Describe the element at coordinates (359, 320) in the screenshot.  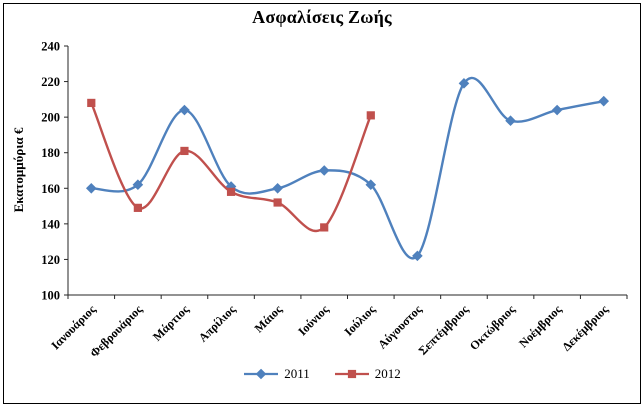
I see `svg-text: Ιούλιος` at that location.